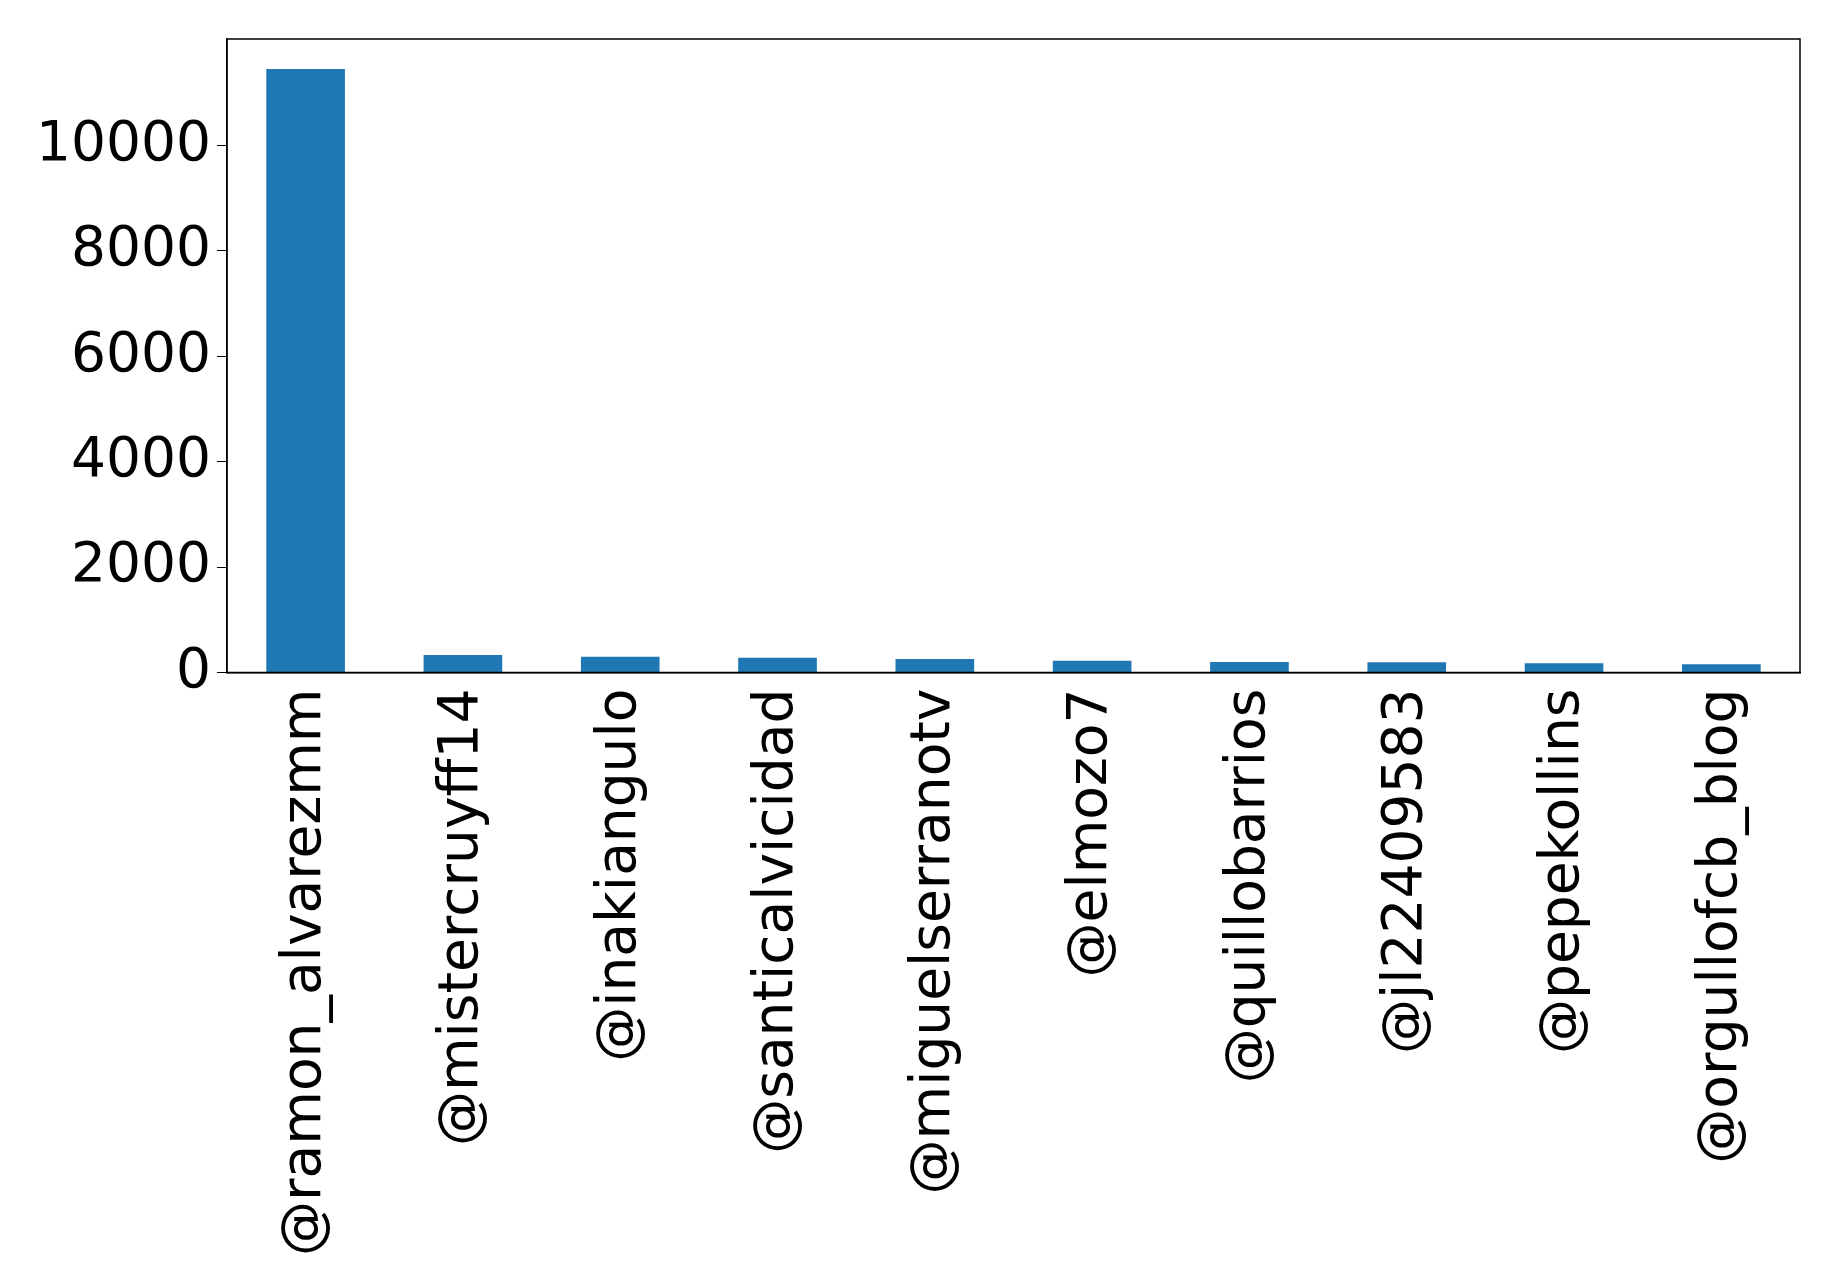 This screenshot has height=1272, width=1838. I want to click on x-tick-label: @mistercruyff14, so click(458, 917).